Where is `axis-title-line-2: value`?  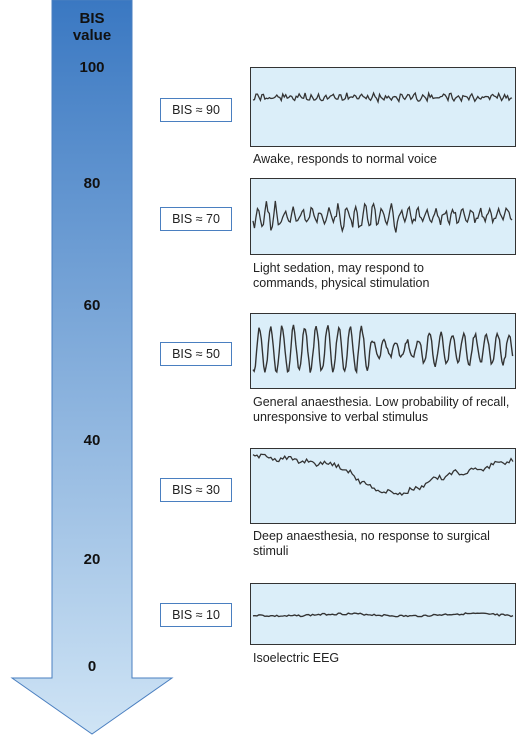 axis-title-line-2: value is located at coordinates (92, 35).